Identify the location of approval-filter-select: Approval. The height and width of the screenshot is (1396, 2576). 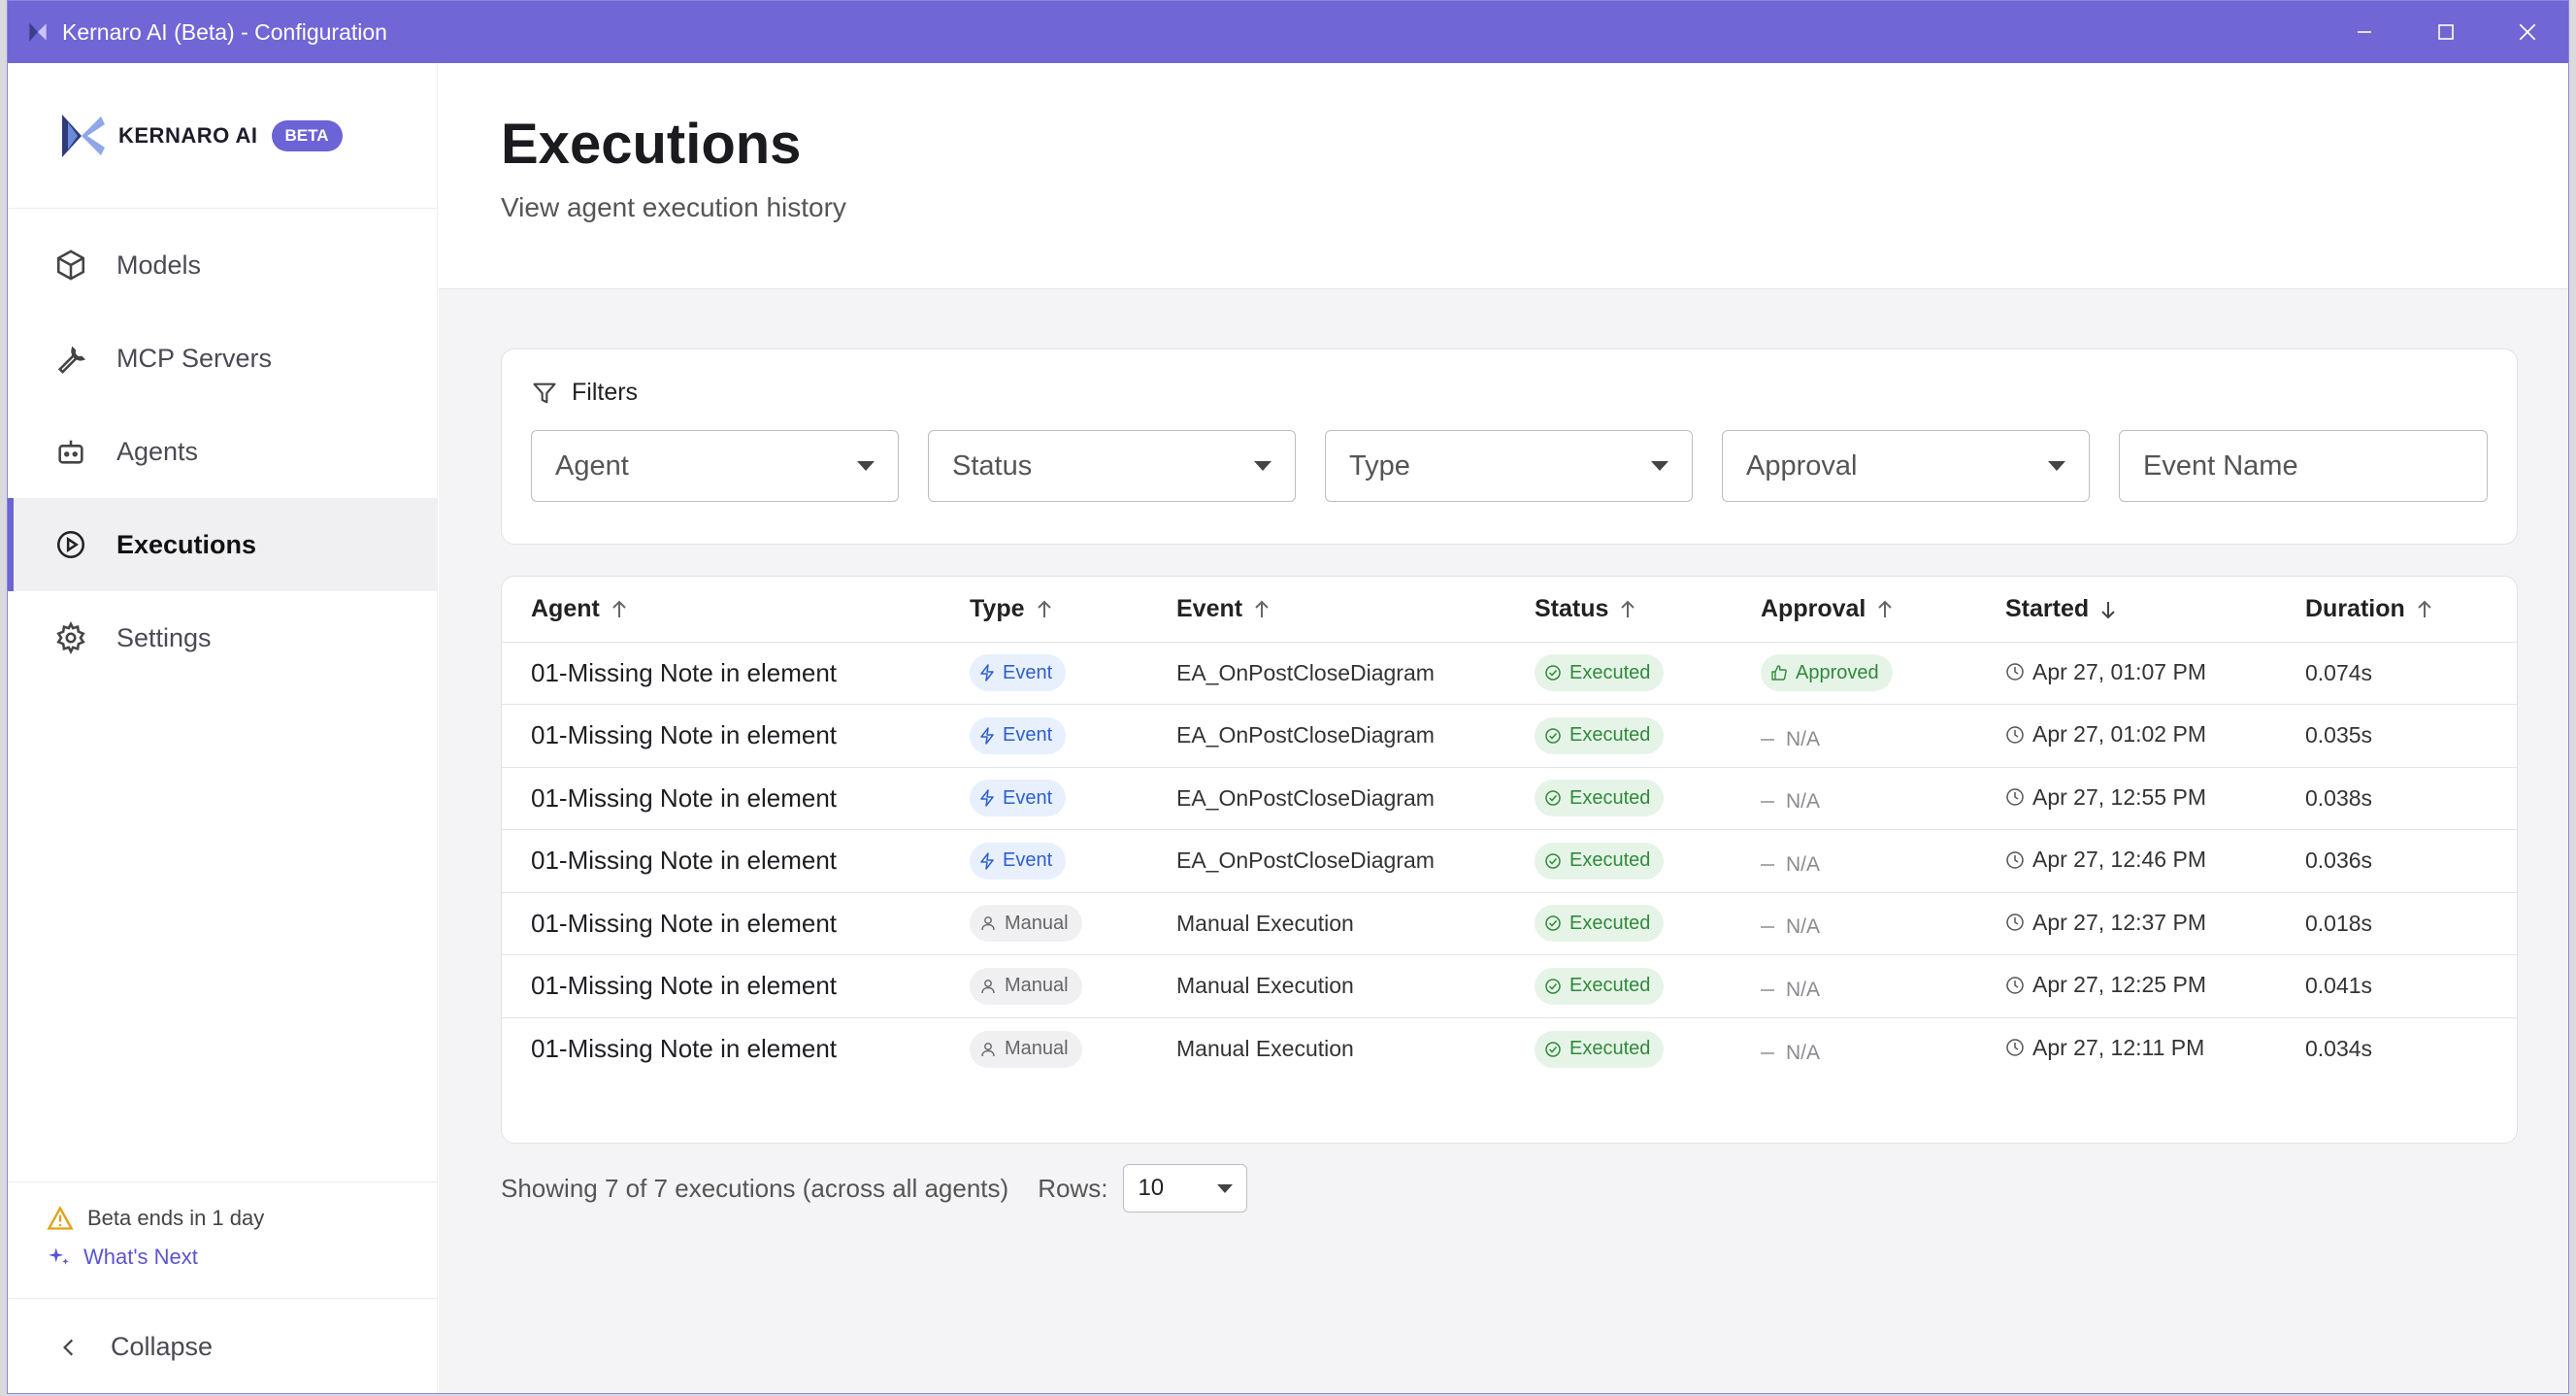
(1906, 466).